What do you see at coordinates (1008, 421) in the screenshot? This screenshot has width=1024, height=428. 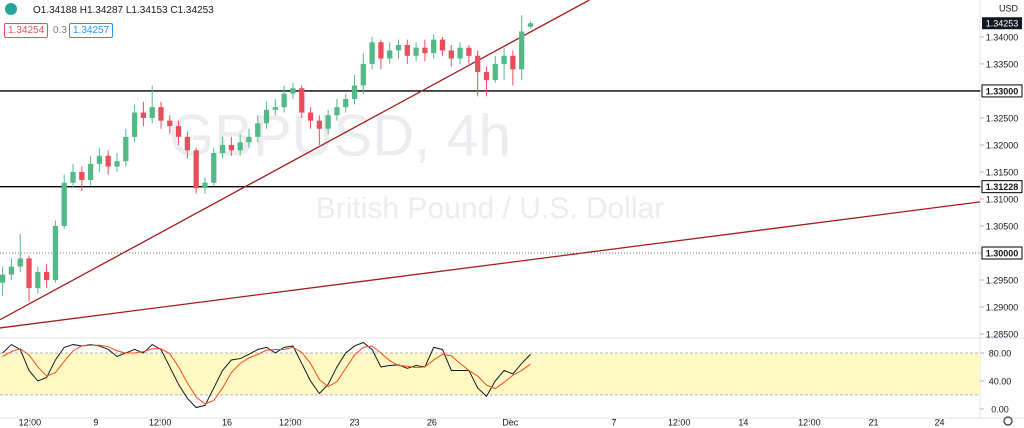 I see `settings-button` at bounding box center [1008, 421].